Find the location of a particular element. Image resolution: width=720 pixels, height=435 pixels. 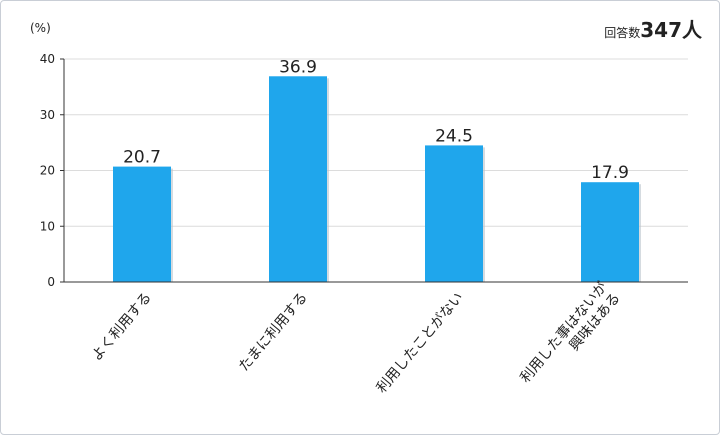

data-label: 24.5 is located at coordinates (454, 136).